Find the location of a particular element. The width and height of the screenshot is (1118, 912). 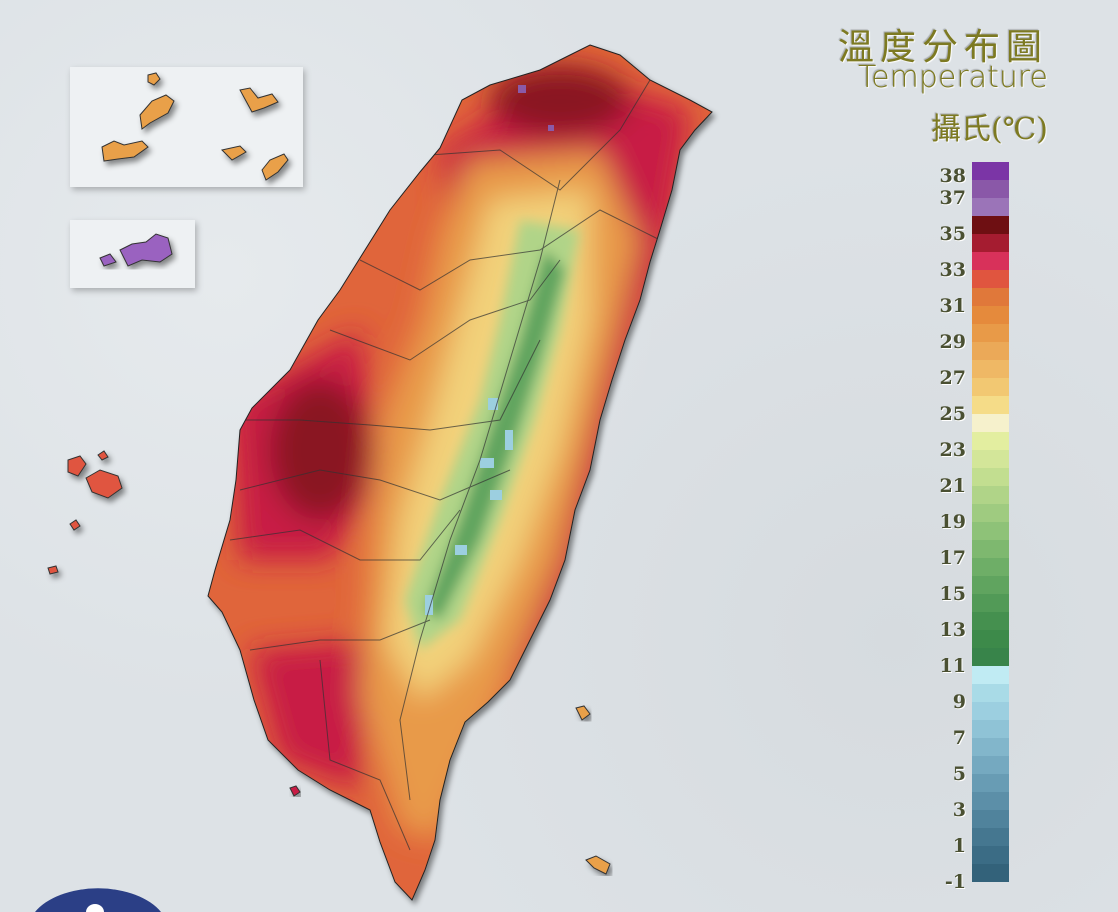

legend-label: 27 is located at coordinates (952, 378).